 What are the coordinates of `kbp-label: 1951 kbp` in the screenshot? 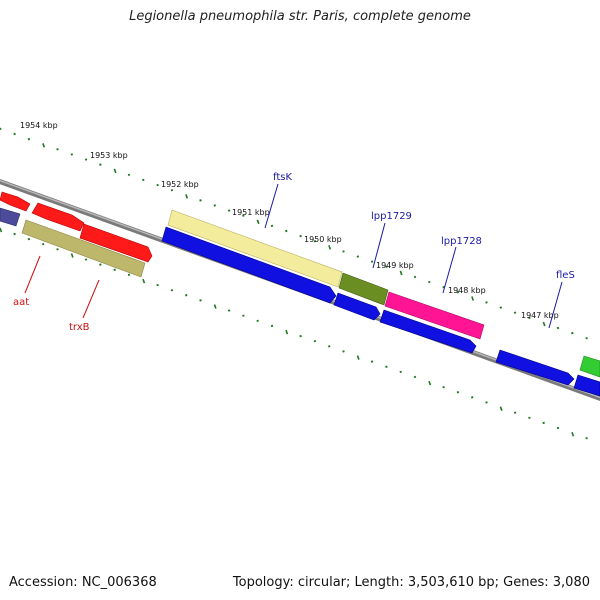 It's located at (251, 212).